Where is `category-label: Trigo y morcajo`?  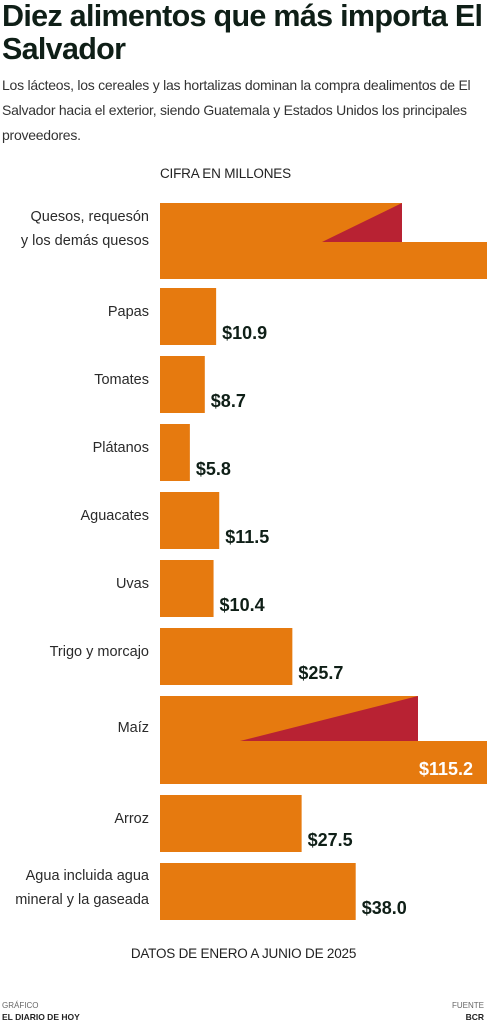
category-label: Trigo y morcajo is located at coordinates (99, 652).